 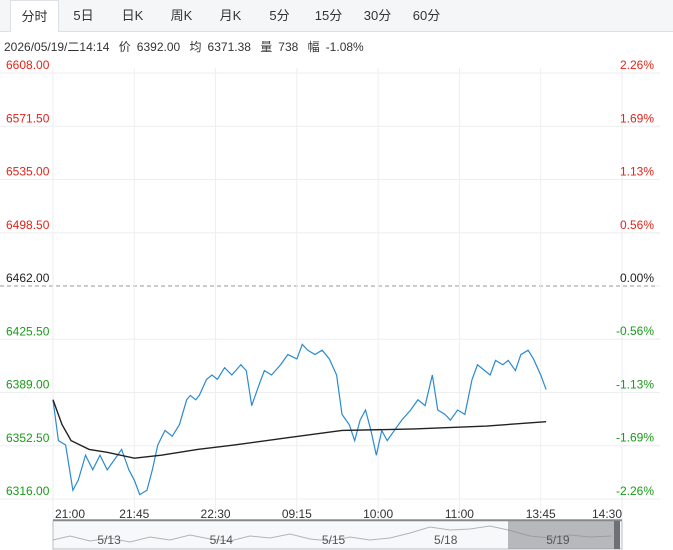 What do you see at coordinates (28, 385) in the screenshot?
I see `y-tick-label: 6389.00` at bounding box center [28, 385].